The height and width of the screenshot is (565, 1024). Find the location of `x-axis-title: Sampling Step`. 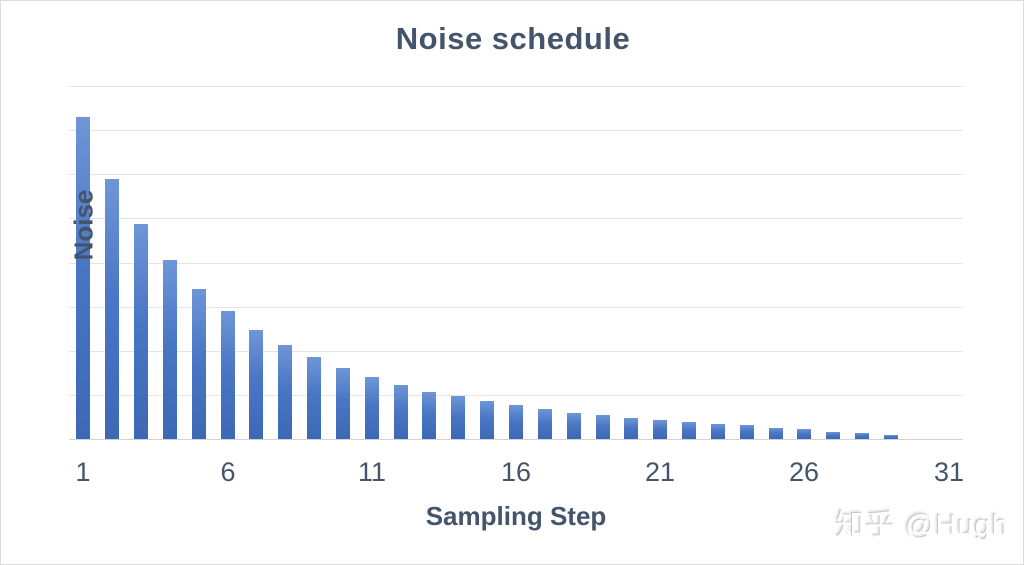

x-axis-title: Sampling Step is located at coordinates (516, 516).